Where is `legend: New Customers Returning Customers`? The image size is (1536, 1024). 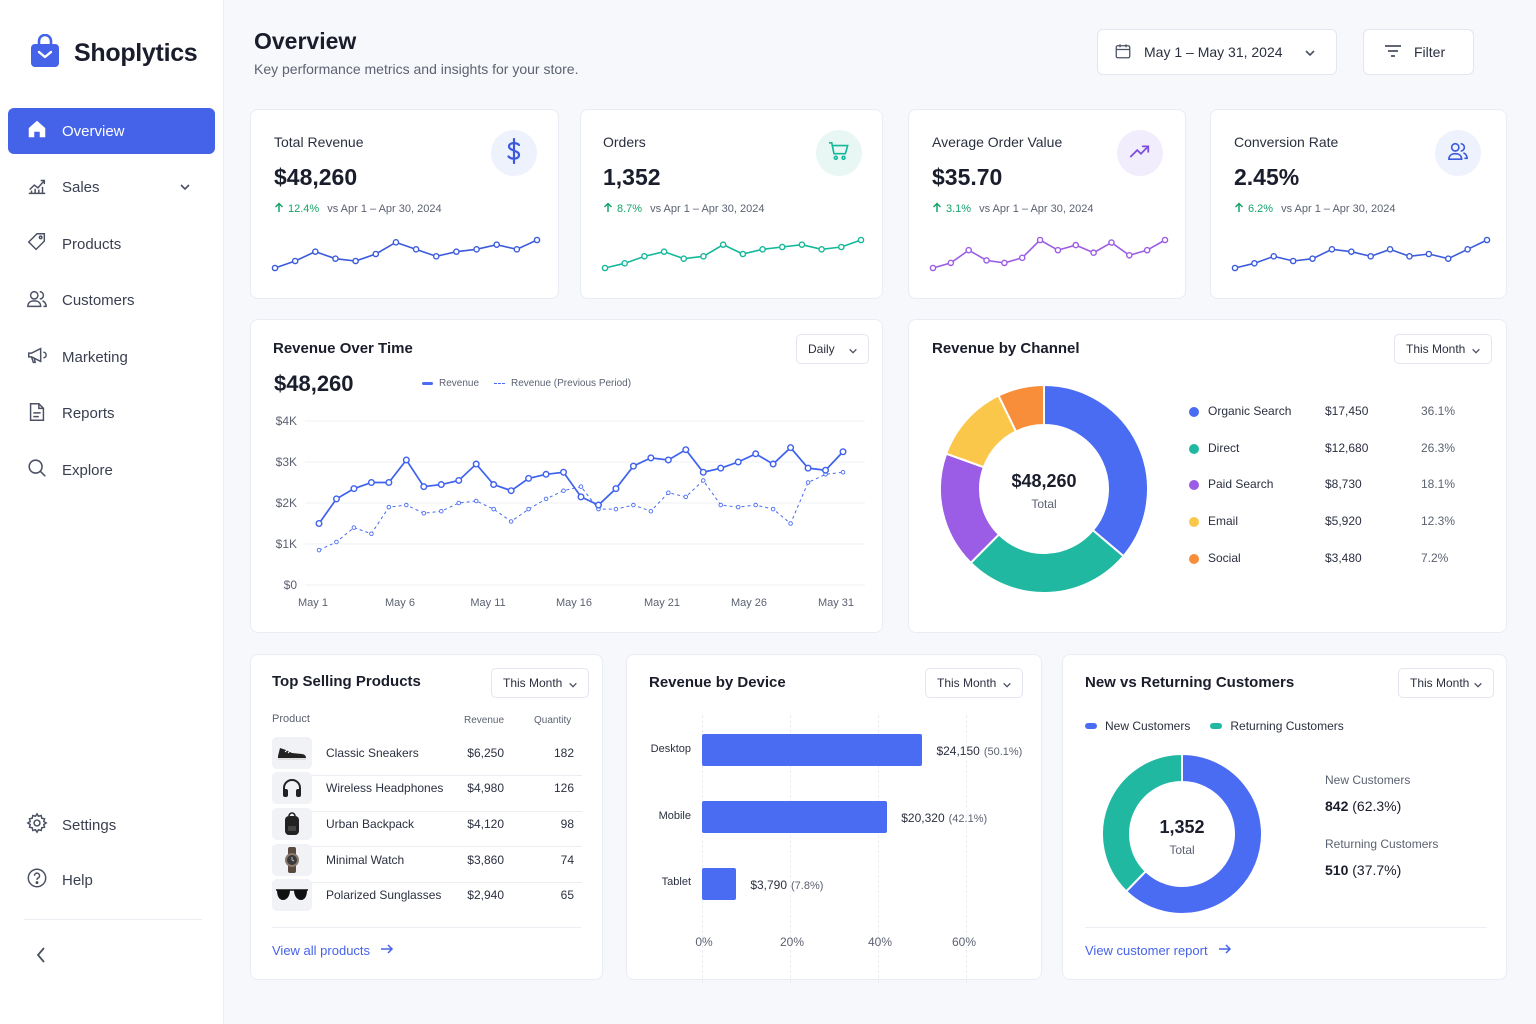 legend: New Customers Returning Customers is located at coordinates (1214, 726).